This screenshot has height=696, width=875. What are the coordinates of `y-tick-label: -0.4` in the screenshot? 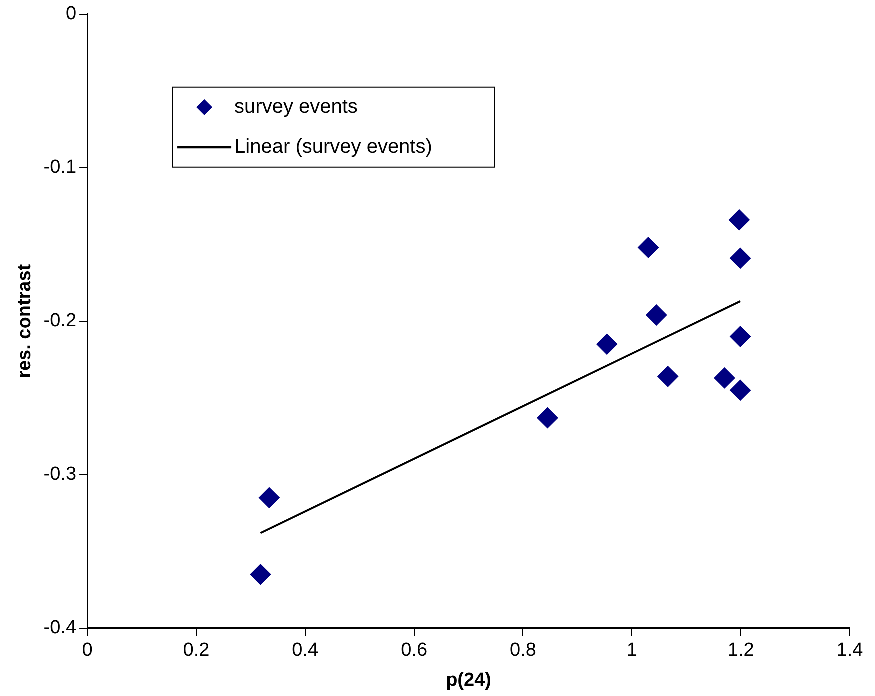 It's located at (60, 628).